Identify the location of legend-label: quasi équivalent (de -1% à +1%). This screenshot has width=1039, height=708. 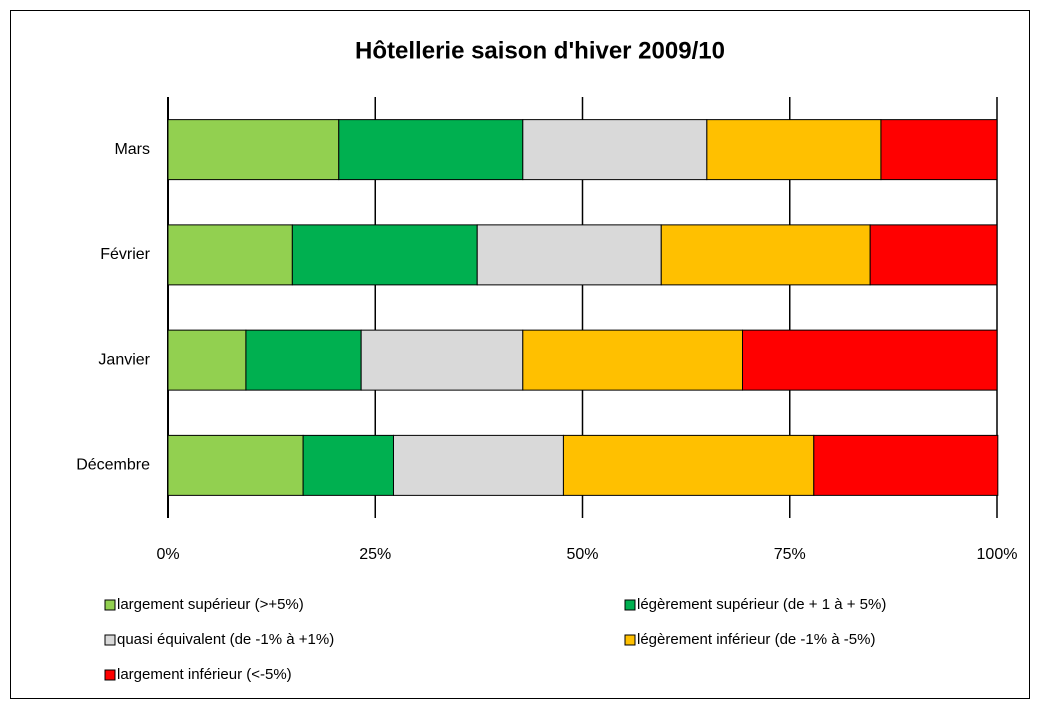
(225, 639).